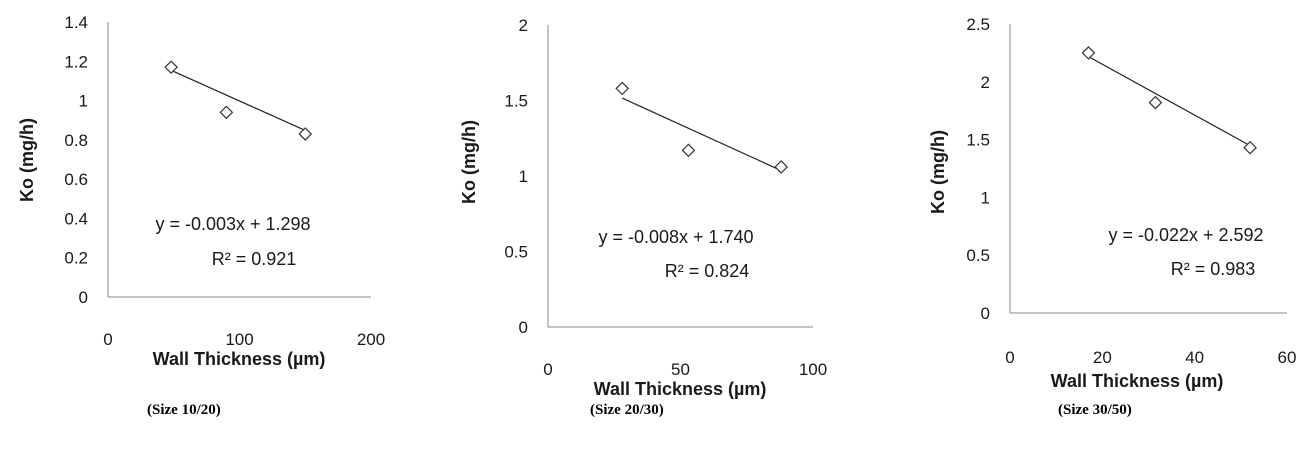 Image resolution: width=1312 pixels, height=450 pixels. What do you see at coordinates (76, 61) in the screenshot?
I see `y-tick-label: 1.2` at bounding box center [76, 61].